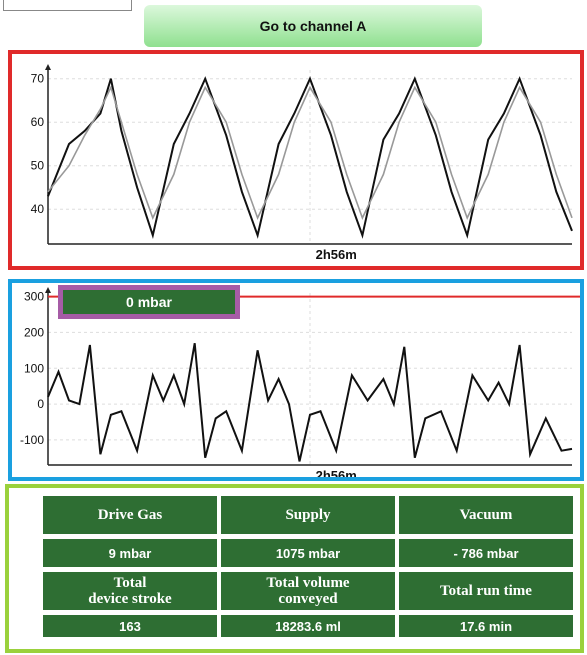  I want to click on y-tick-label: 200, so click(34, 332).